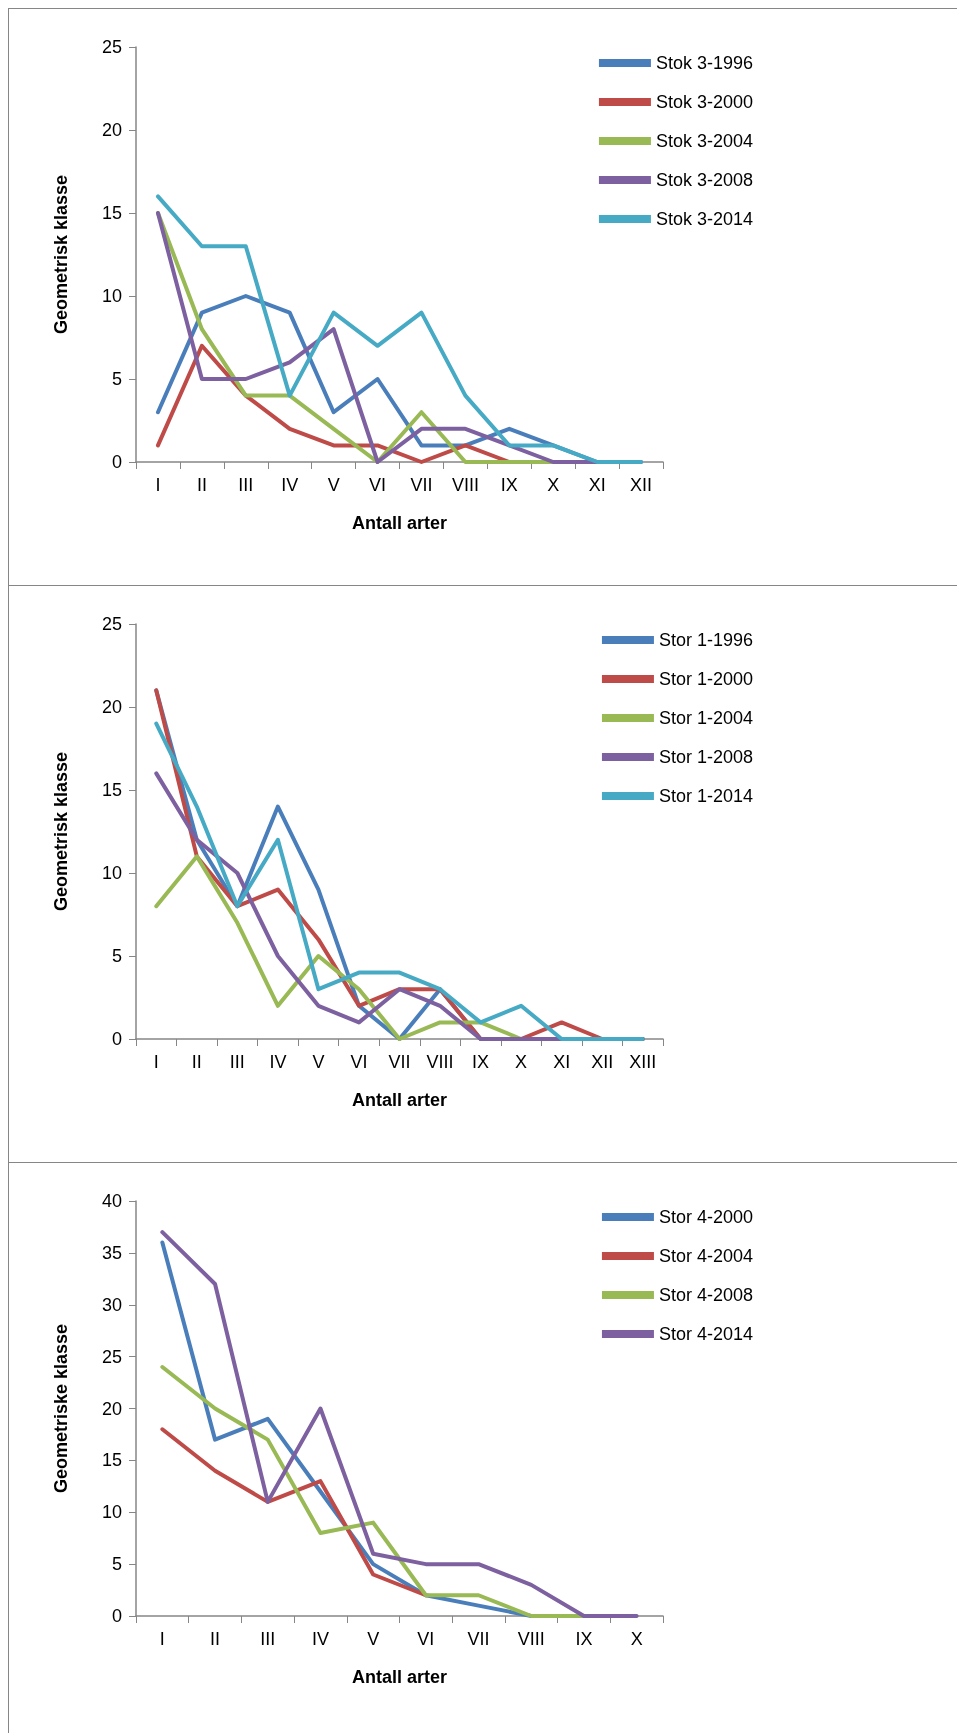 This screenshot has width=957, height=1733. What do you see at coordinates (111, 1304) in the screenshot?
I see `y-tick-label: 30` at bounding box center [111, 1304].